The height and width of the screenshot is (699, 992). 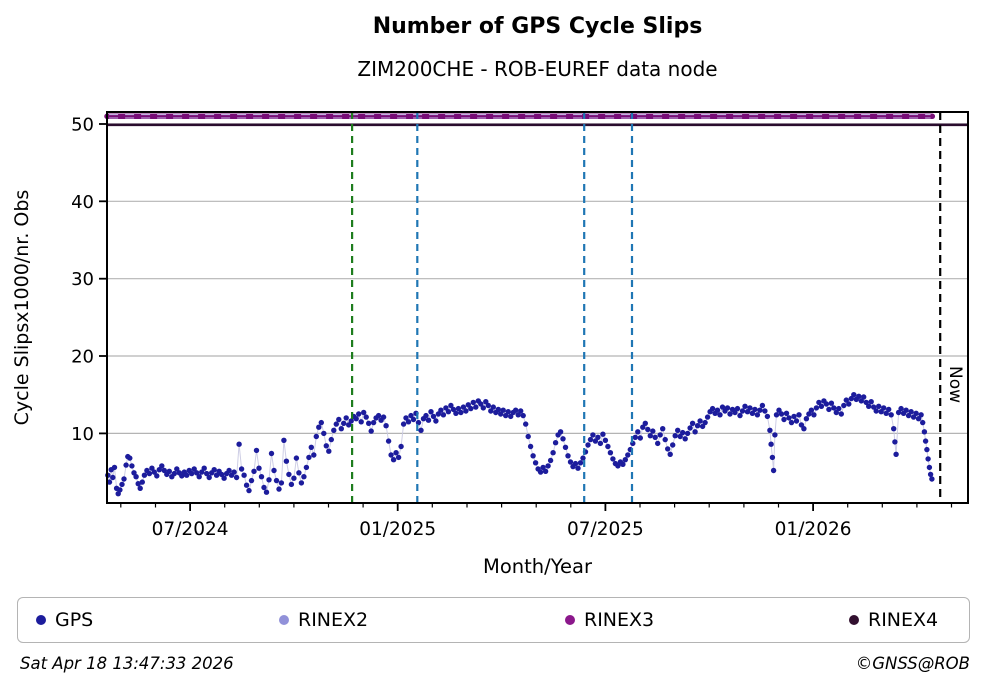 What do you see at coordinates (82, 125) in the screenshot?
I see `y-tick-label: 50` at bounding box center [82, 125].